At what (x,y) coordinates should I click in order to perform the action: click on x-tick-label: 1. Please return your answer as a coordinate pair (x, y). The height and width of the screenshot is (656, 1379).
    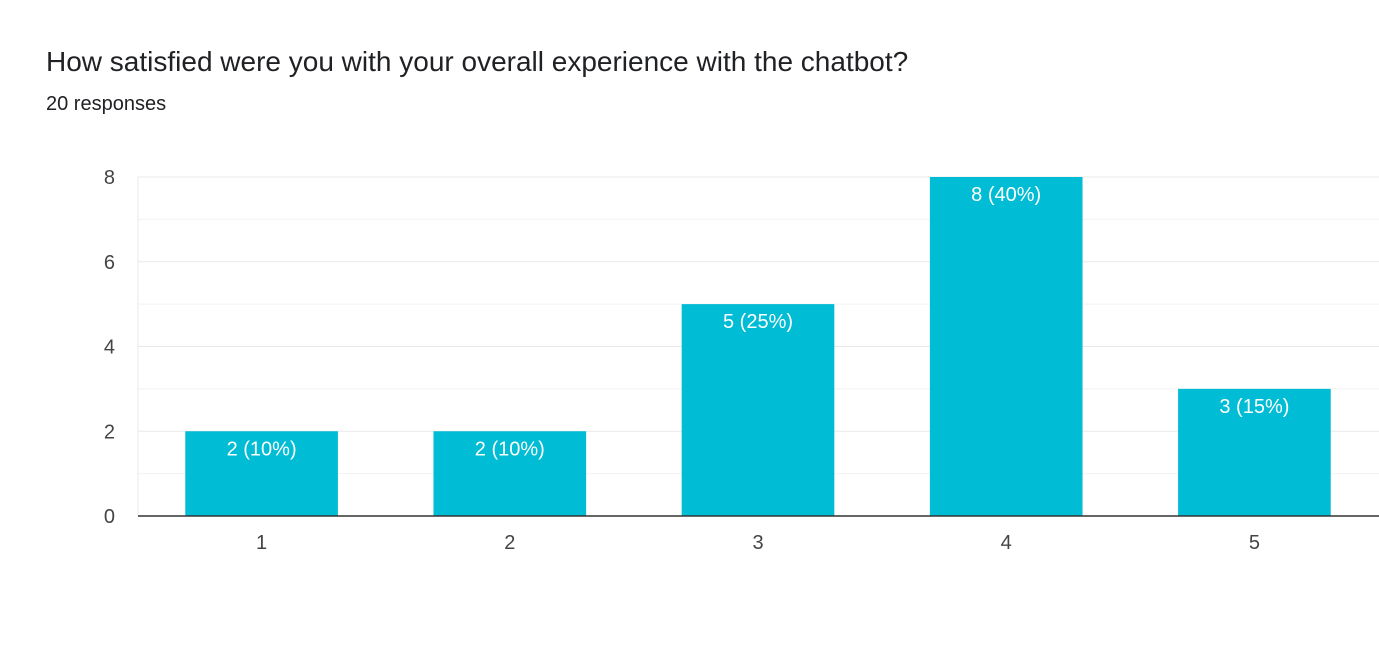
    Looking at the image, I should click on (261, 543).